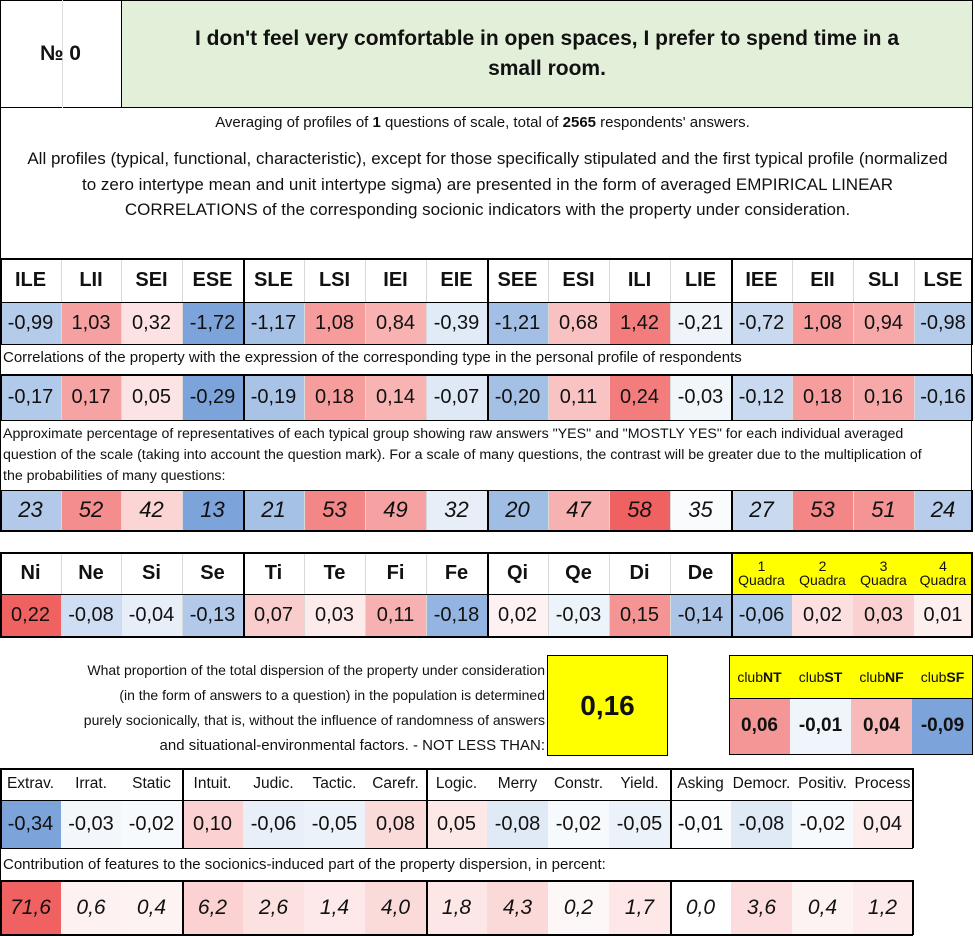 This screenshot has width=975, height=936. I want to click on type-percentage-value: 32, so click(456, 510).